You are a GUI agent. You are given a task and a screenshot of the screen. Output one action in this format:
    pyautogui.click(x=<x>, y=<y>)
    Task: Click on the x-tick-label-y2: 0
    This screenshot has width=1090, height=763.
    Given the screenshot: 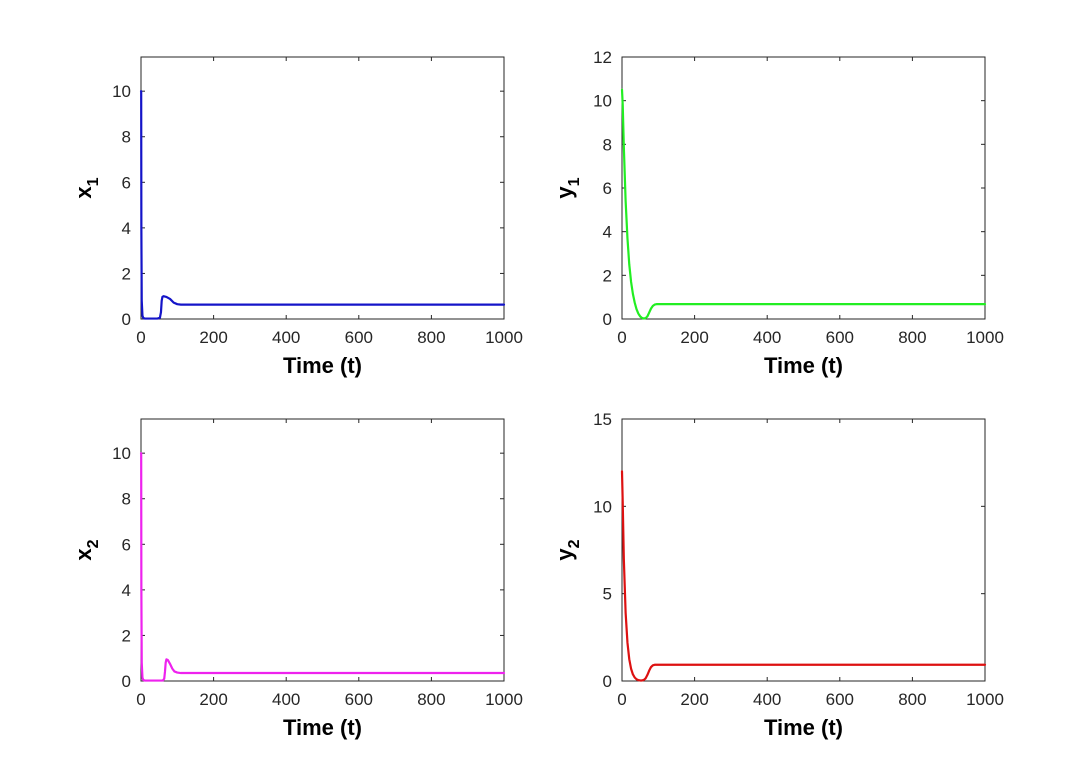 What is the action you would take?
    pyautogui.click(x=621, y=699)
    